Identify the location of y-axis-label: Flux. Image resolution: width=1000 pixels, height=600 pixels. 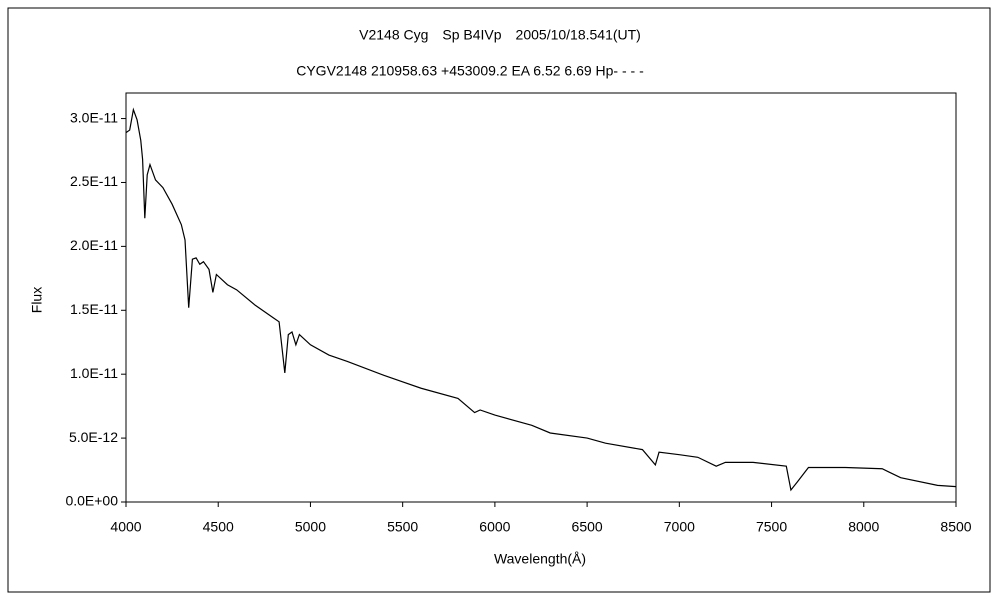
(37, 300).